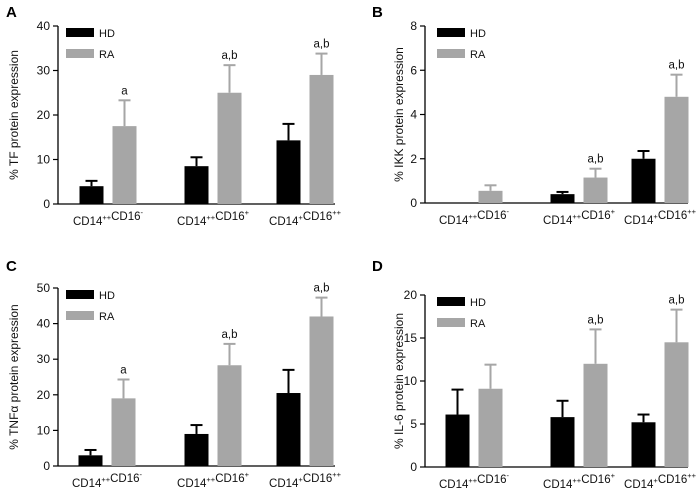 The height and width of the screenshot is (497, 700). I want to click on y-tick-label: 4, so click(413, 115).